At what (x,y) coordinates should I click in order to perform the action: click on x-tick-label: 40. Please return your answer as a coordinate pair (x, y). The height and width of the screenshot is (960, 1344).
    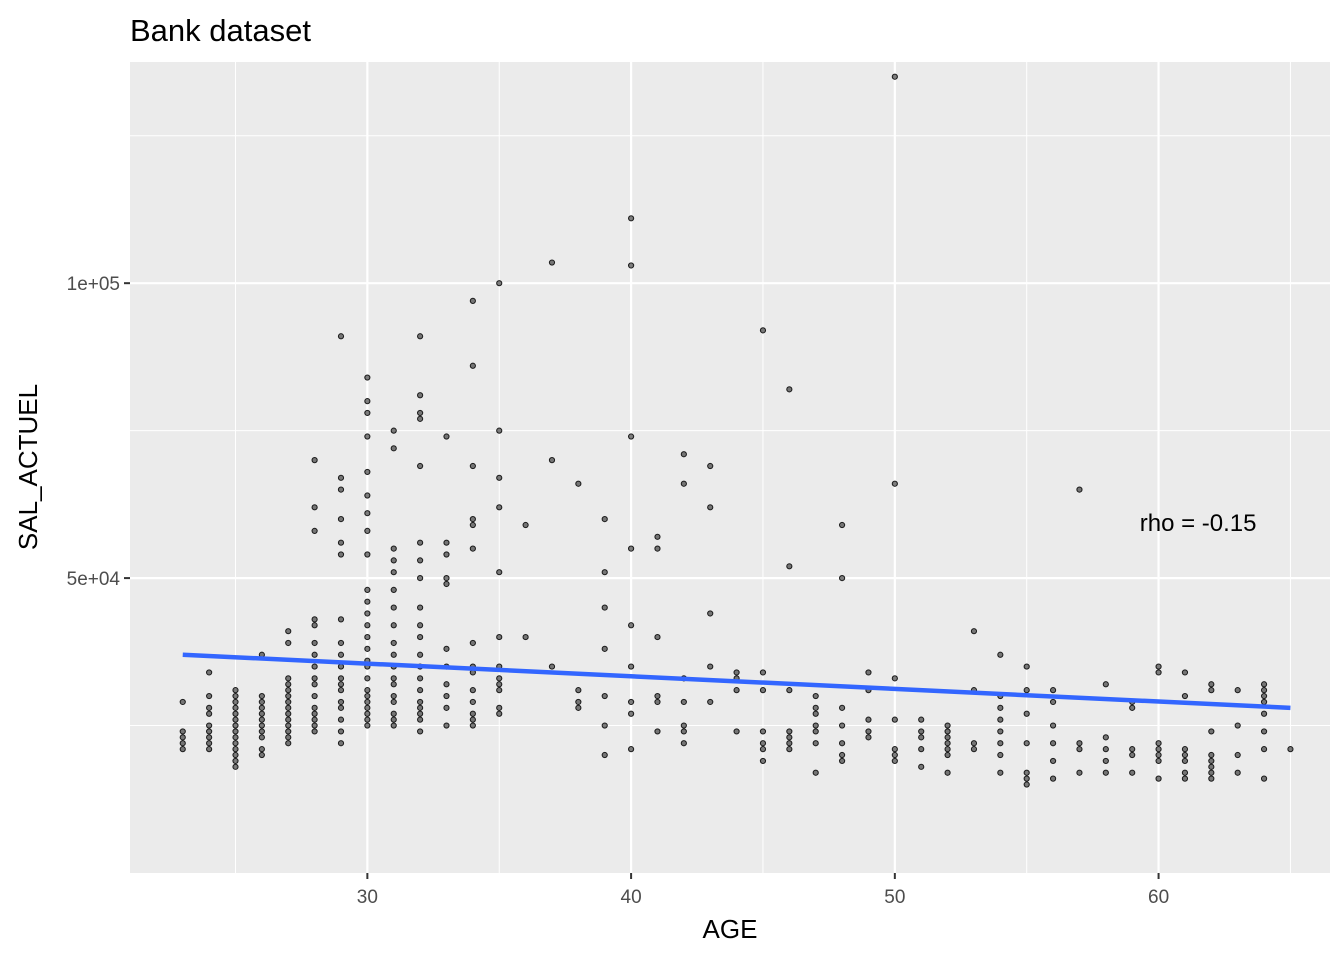
    Looking at the image, I should click on (631, 897).